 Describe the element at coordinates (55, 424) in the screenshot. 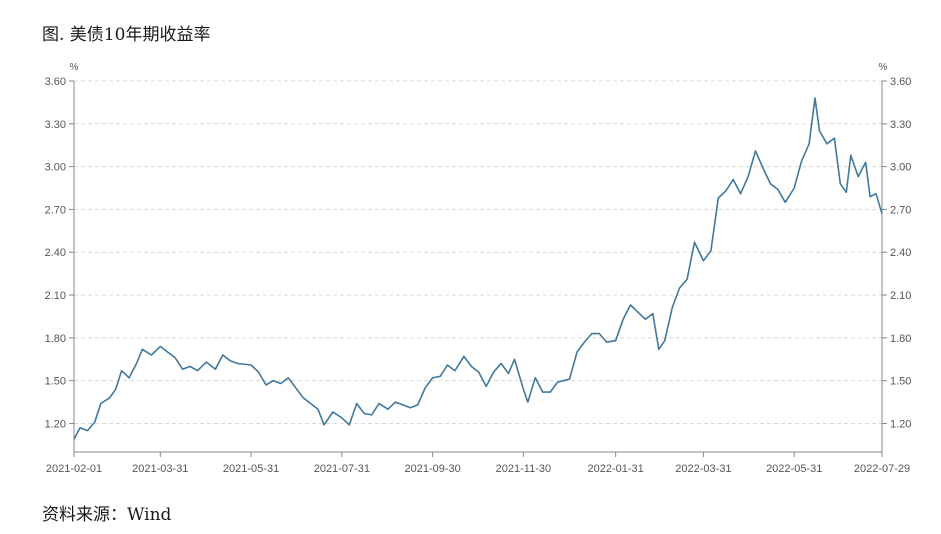

I see `left-y-tick-label-8: 1.20` at that location.